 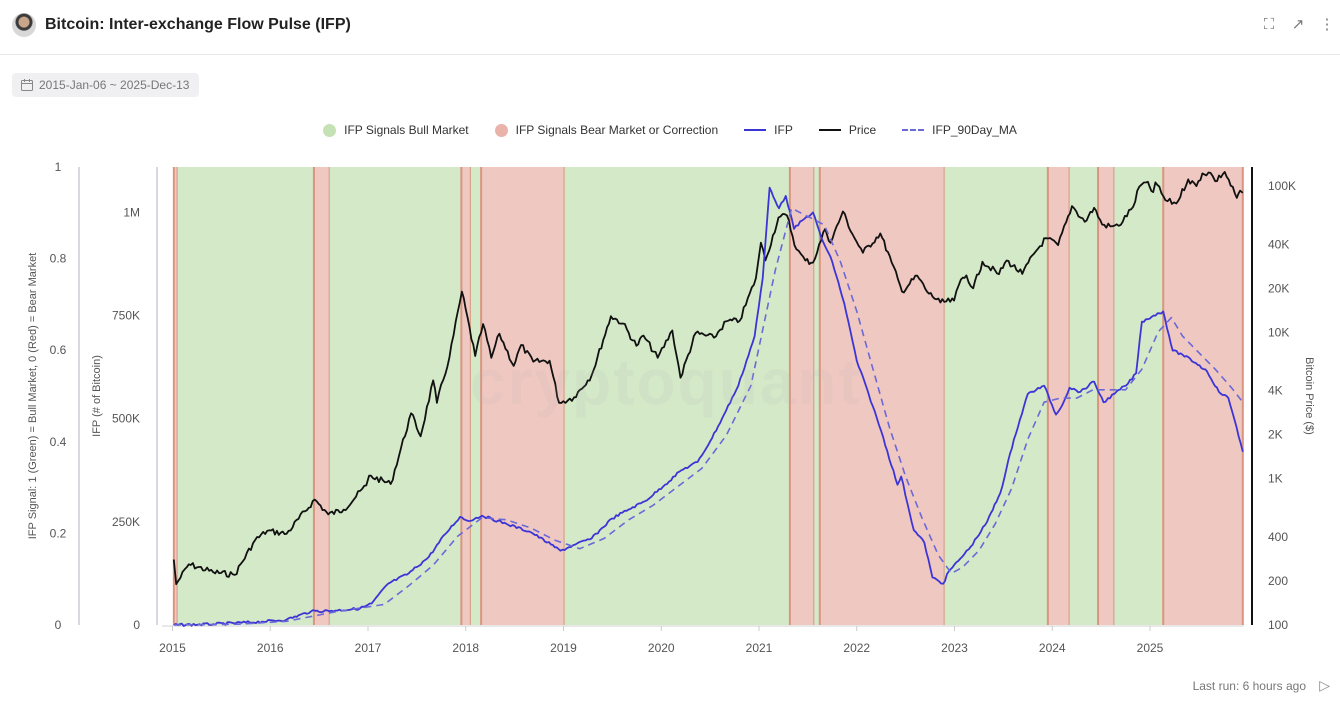 What do you see at coordinates (829, 130) in the screenshot?
I see `price-swatch` at bounding box center [829, 130].